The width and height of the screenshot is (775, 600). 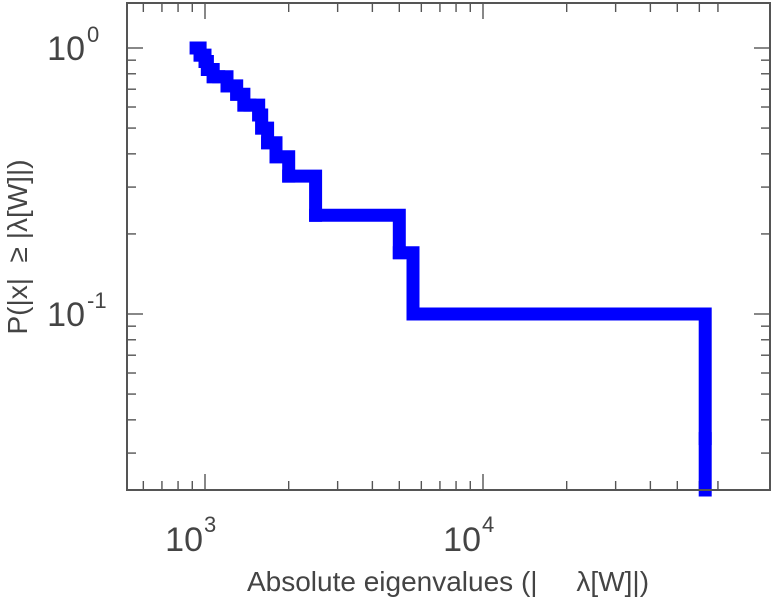 I want to click on y-tick-label-exponent: -1, so click(x=97, y=300).